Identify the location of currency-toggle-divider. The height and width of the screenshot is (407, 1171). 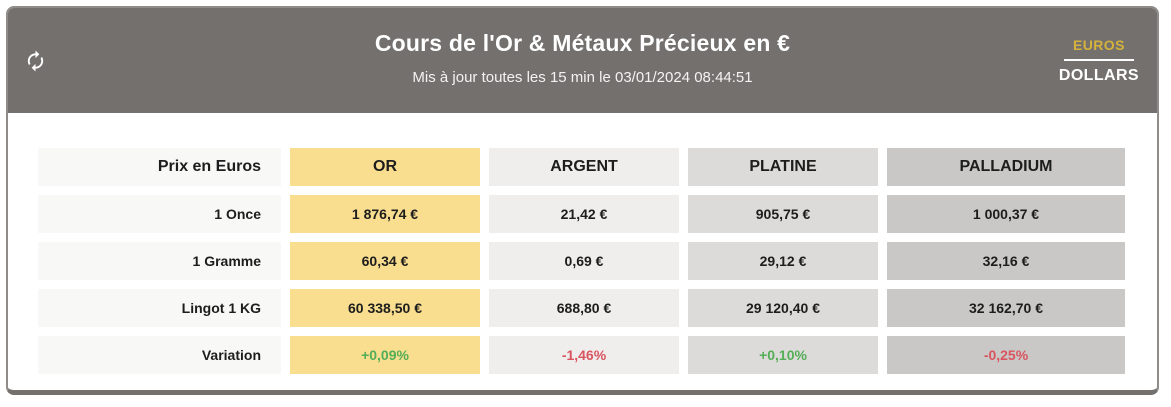
(1098, 59).